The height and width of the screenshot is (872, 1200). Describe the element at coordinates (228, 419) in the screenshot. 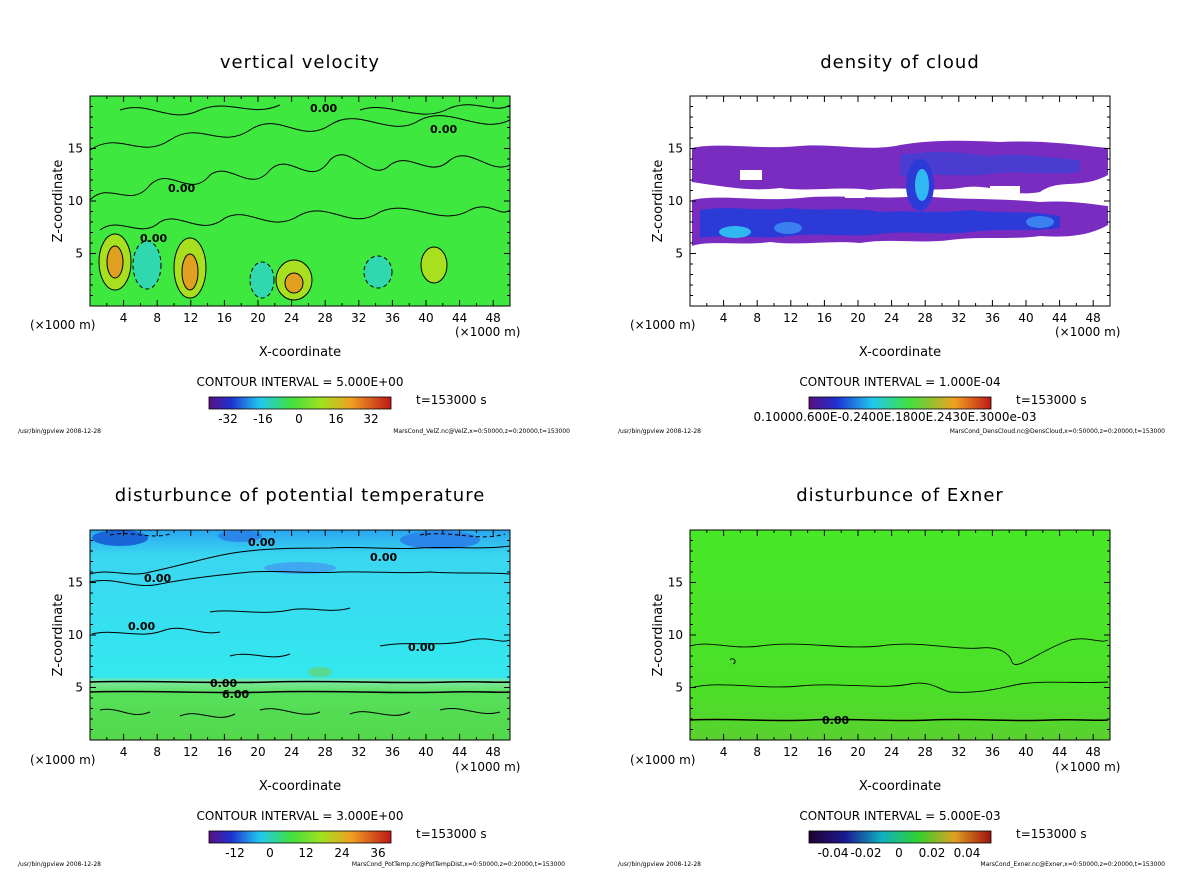

I see `colorbar-tick: -32` at that location.